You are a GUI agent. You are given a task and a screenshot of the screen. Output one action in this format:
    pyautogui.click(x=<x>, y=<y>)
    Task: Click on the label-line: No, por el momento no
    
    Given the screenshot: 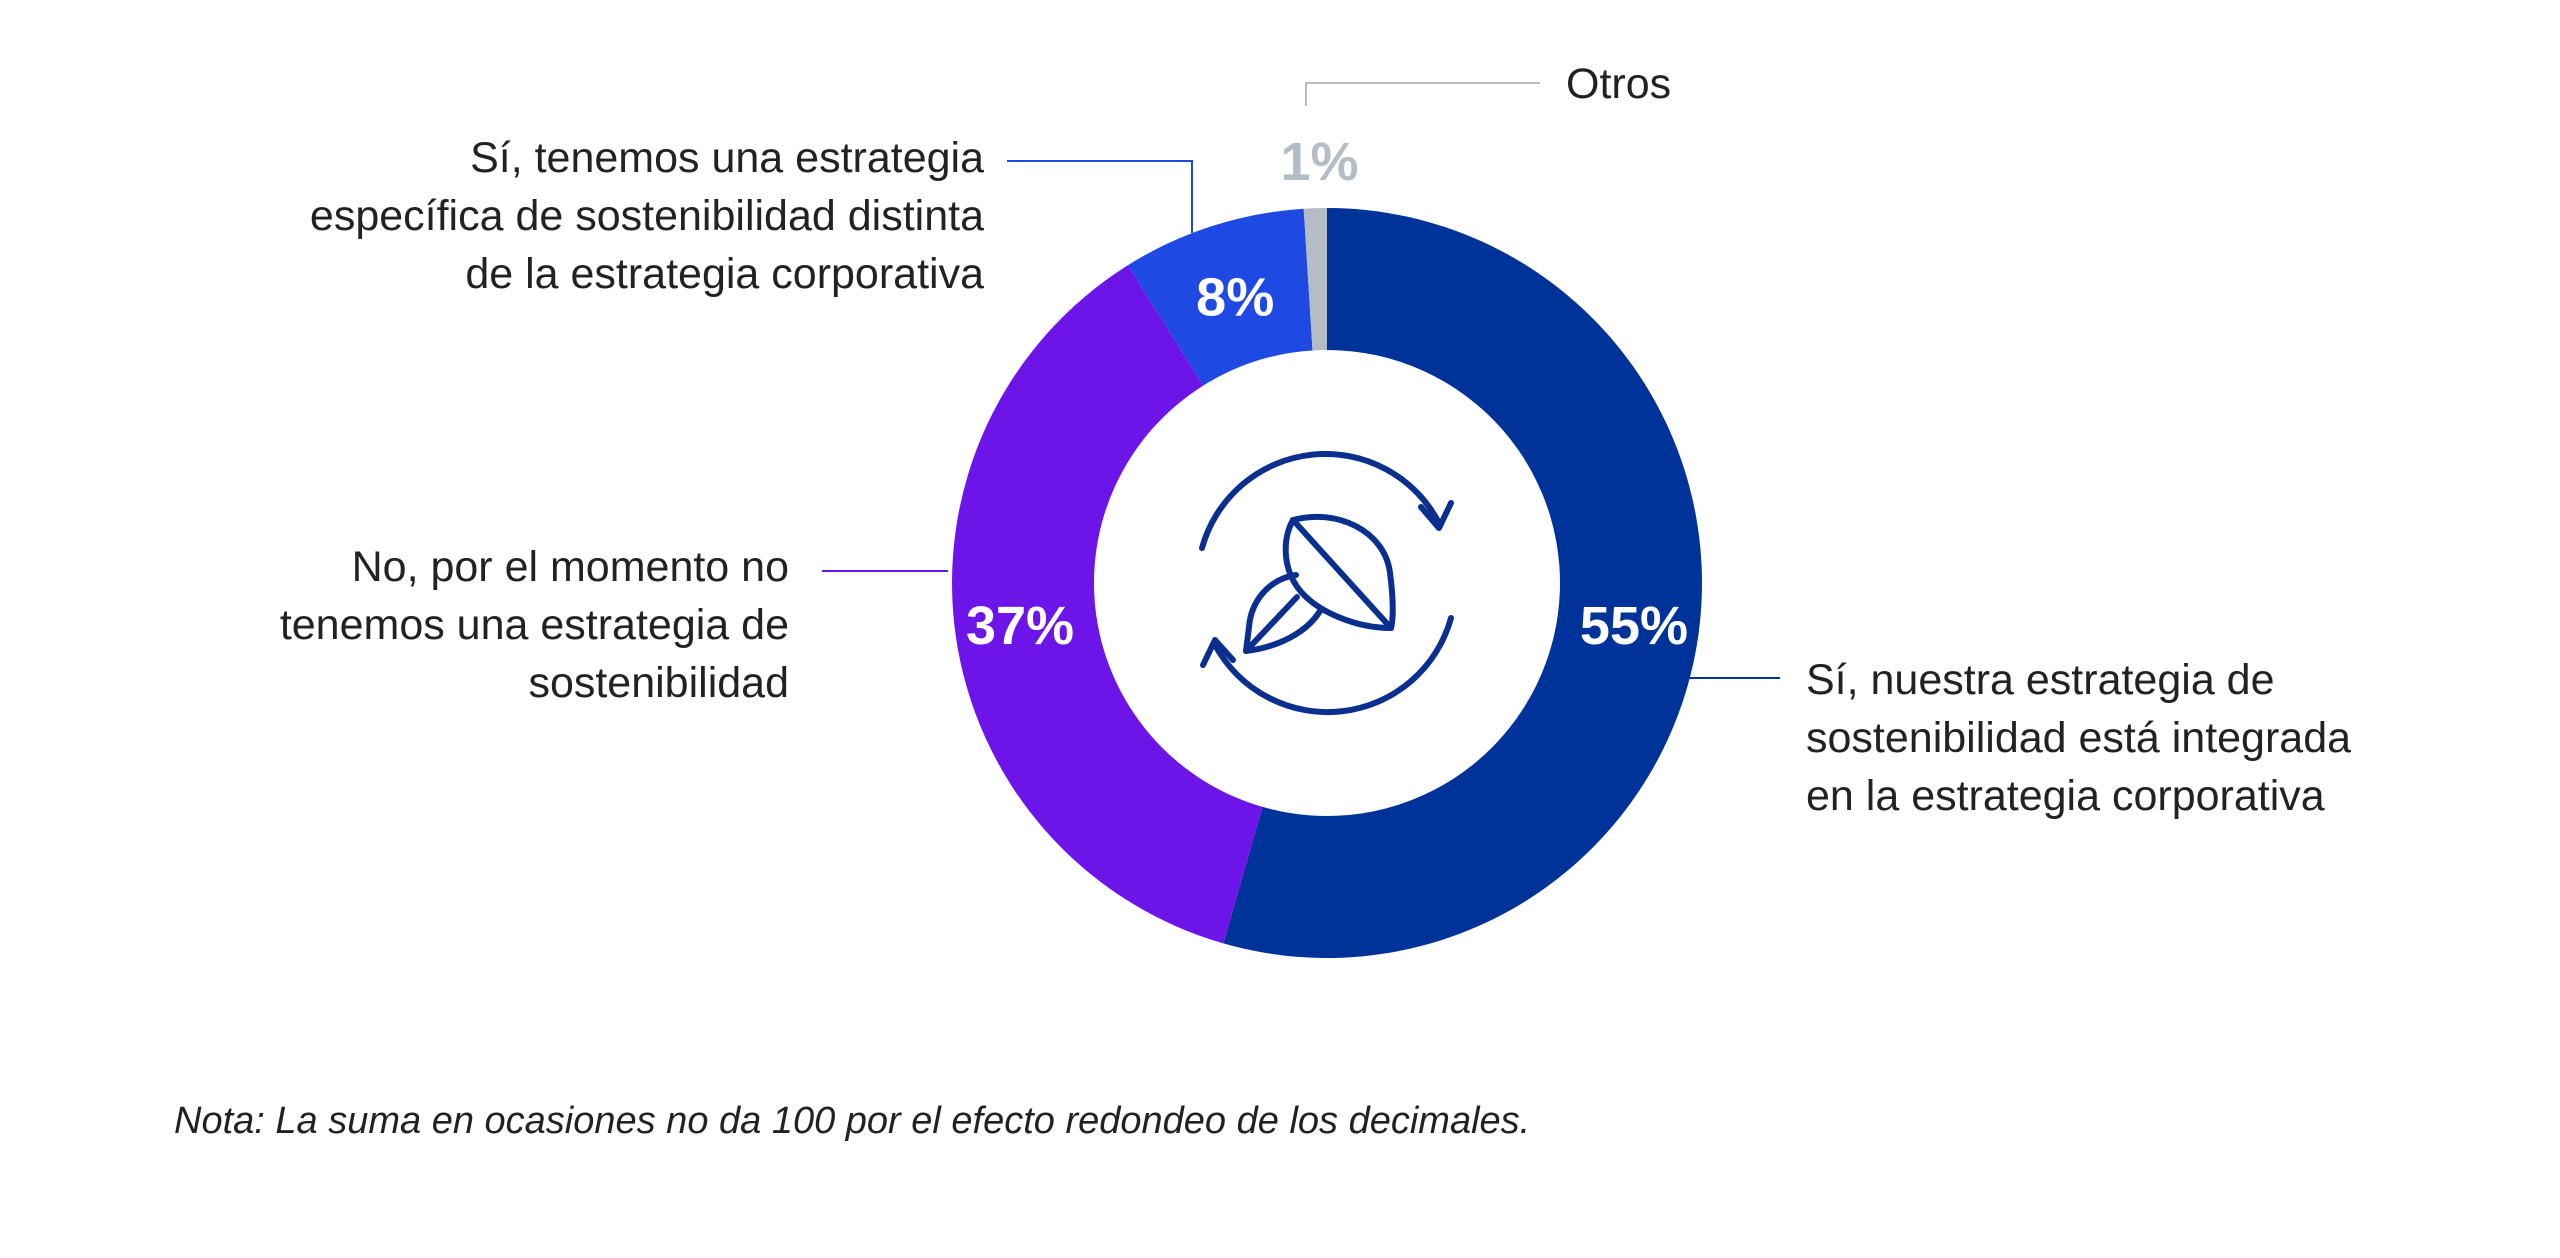 What is the action you would take?
    pyautogui.click(x=570, y=567)
    